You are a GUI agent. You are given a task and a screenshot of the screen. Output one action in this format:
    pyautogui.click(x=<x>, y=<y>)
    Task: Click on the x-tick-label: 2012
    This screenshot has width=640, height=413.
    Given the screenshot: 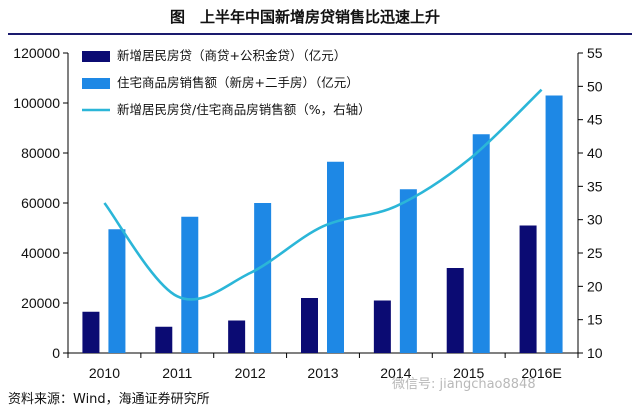 What is the action you would take?
    pyautogui.click(x=250, y=373)
    